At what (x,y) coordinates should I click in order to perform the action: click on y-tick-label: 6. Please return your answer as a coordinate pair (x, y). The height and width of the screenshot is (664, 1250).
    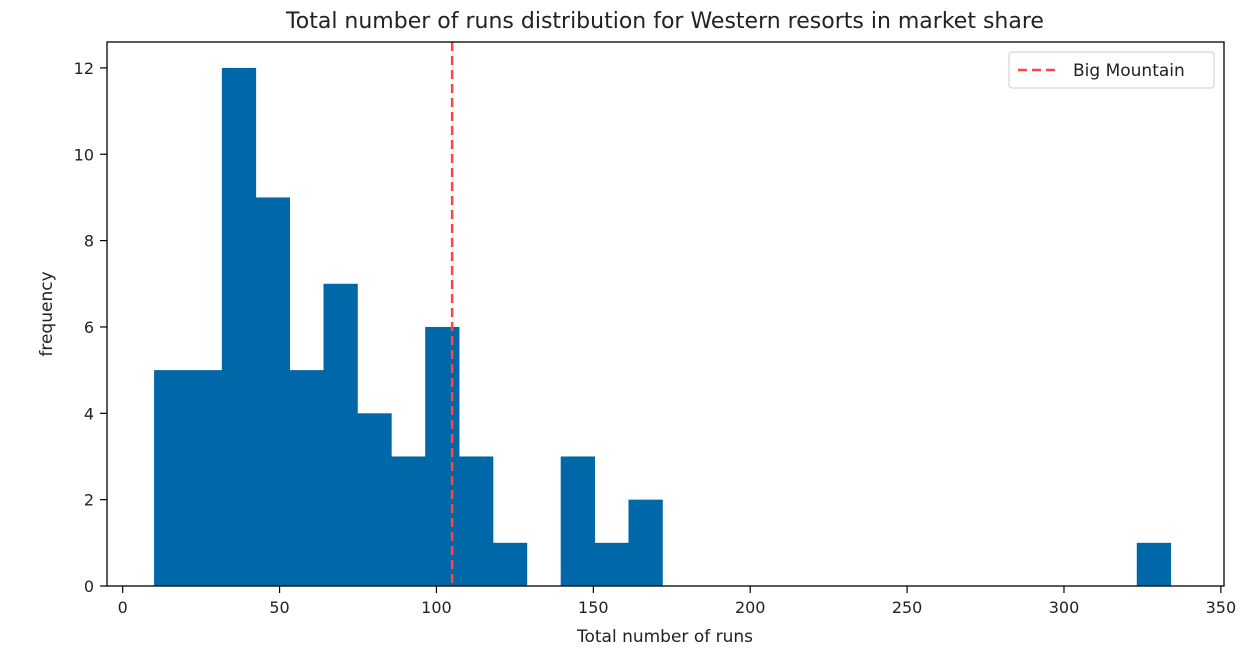
    Looking at the image, I should click on (89, 327).